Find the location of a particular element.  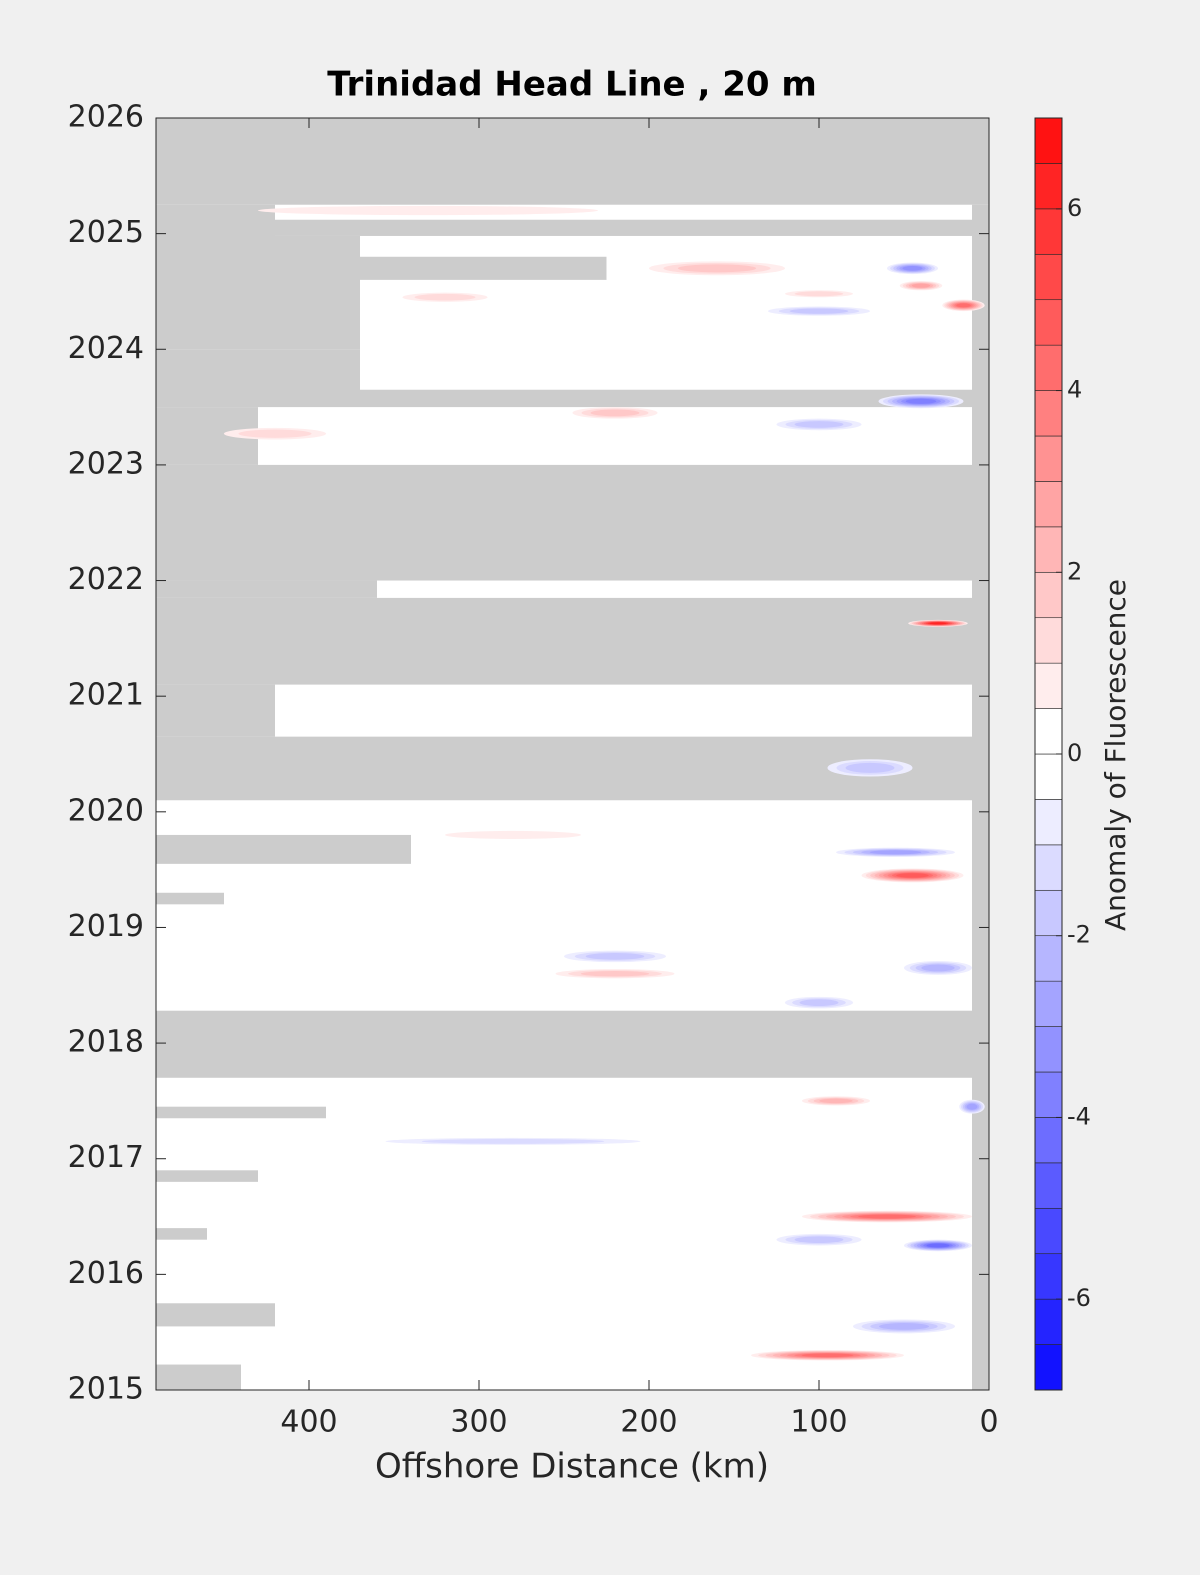

colorbar-tick-label: 0 is located at coordinates (1074, 753).